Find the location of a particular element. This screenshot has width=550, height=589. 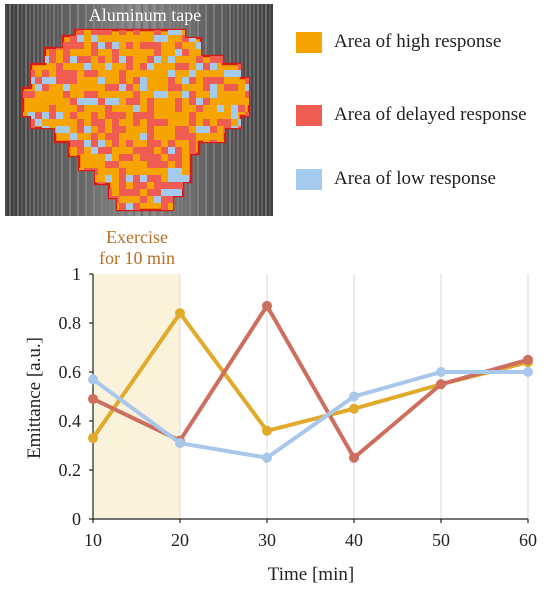

annotation-line2: for 10 min is located at coordinates (137, 258).